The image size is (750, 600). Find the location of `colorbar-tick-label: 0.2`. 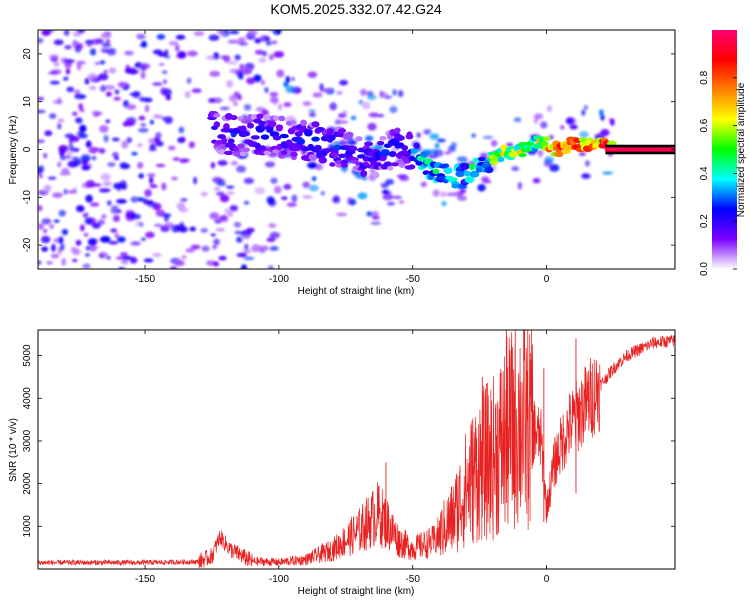

colorbar-tick-label: 0.2 is located at coordinates (704, 221).